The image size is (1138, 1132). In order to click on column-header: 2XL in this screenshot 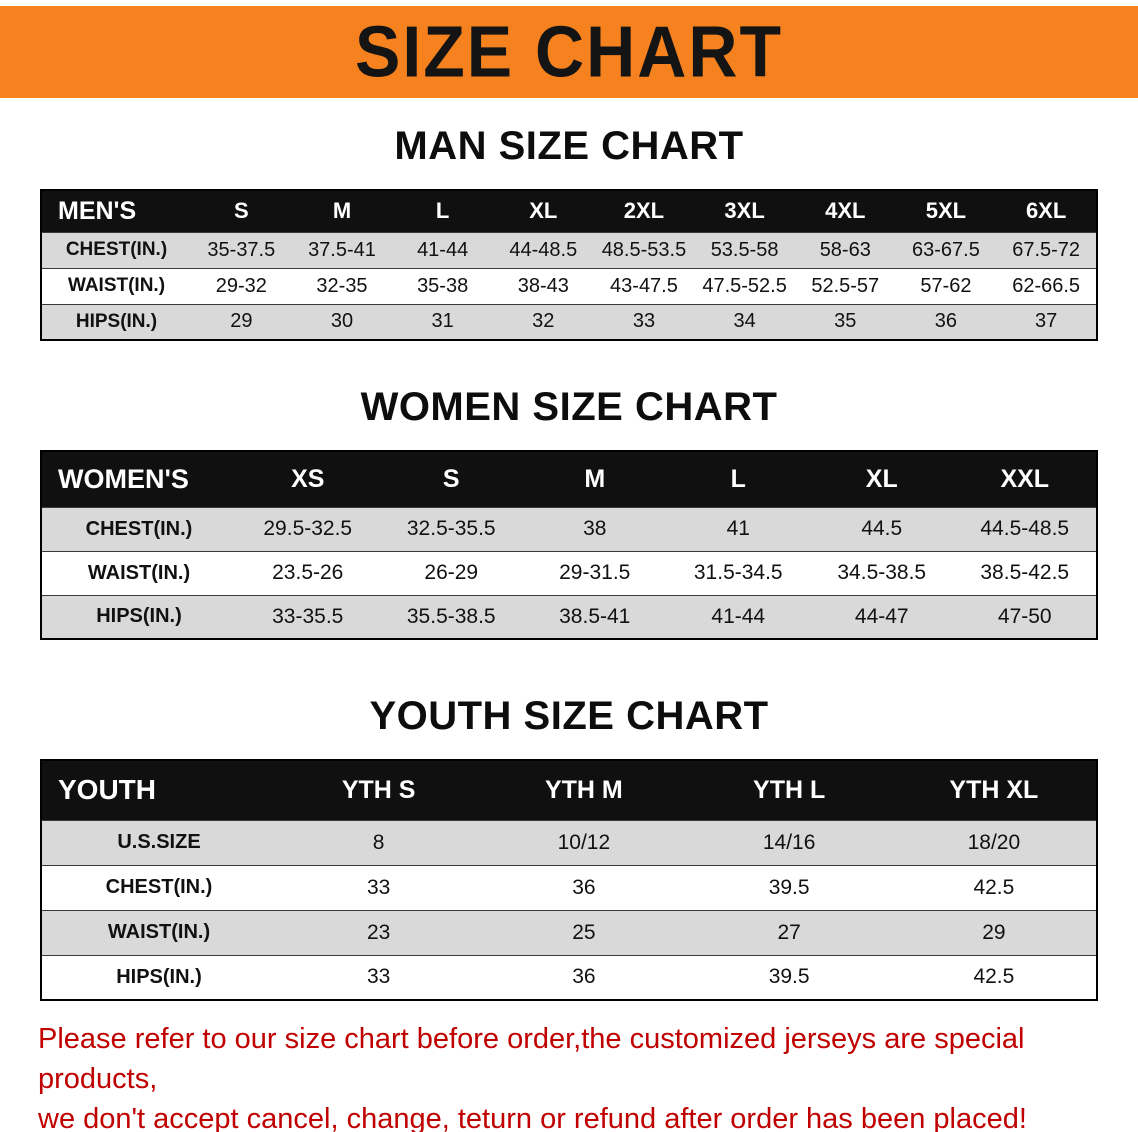, I will do `click(644, 211)`.